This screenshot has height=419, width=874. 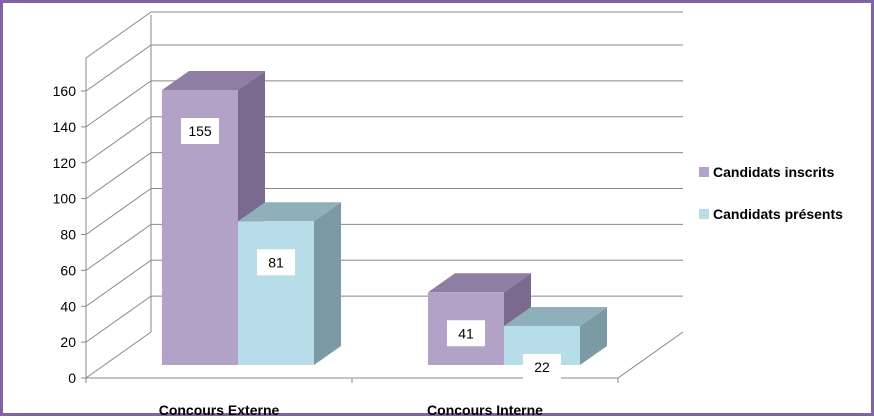 I want to click on data-label: 41, so click(x=466, y=333).